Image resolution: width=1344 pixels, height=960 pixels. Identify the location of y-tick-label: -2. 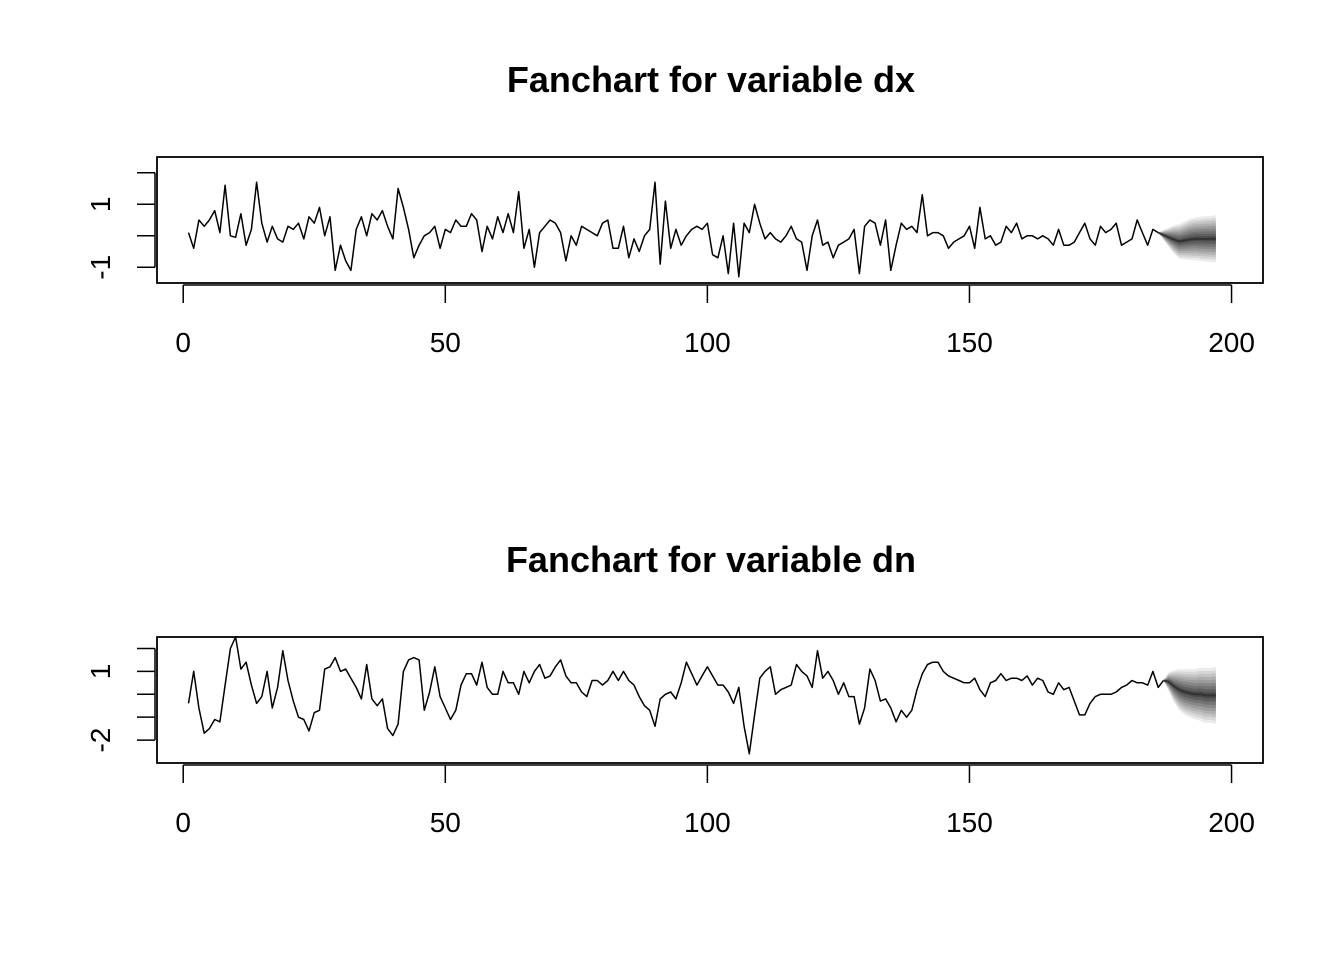
(100, 740).